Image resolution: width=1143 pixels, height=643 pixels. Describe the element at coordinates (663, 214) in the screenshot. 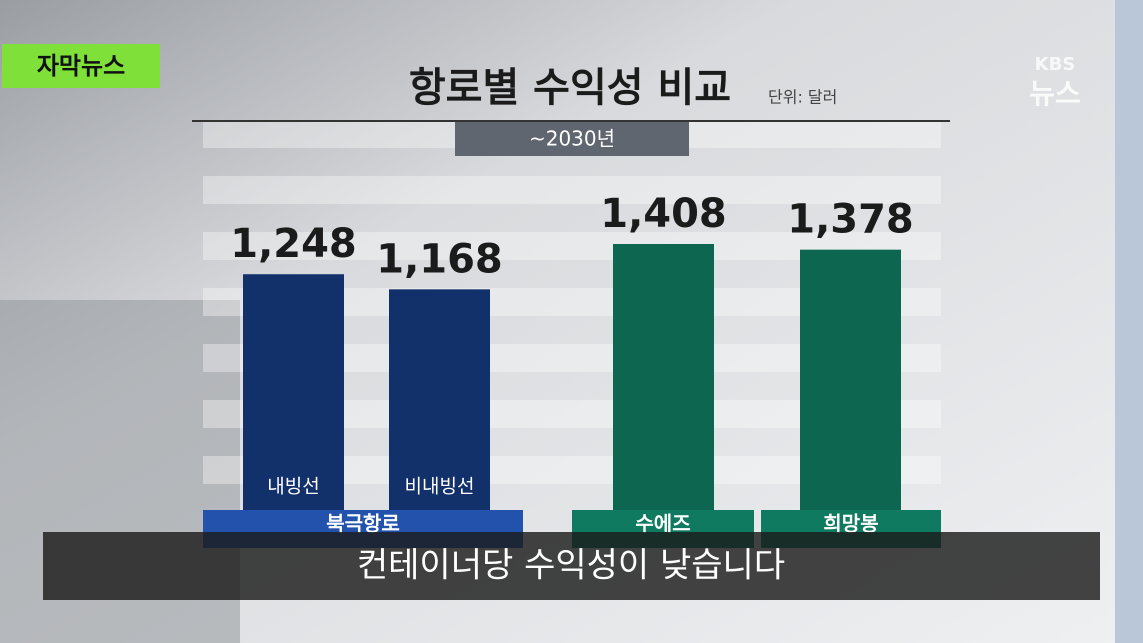

I see `value-label: 1,408` at that location.